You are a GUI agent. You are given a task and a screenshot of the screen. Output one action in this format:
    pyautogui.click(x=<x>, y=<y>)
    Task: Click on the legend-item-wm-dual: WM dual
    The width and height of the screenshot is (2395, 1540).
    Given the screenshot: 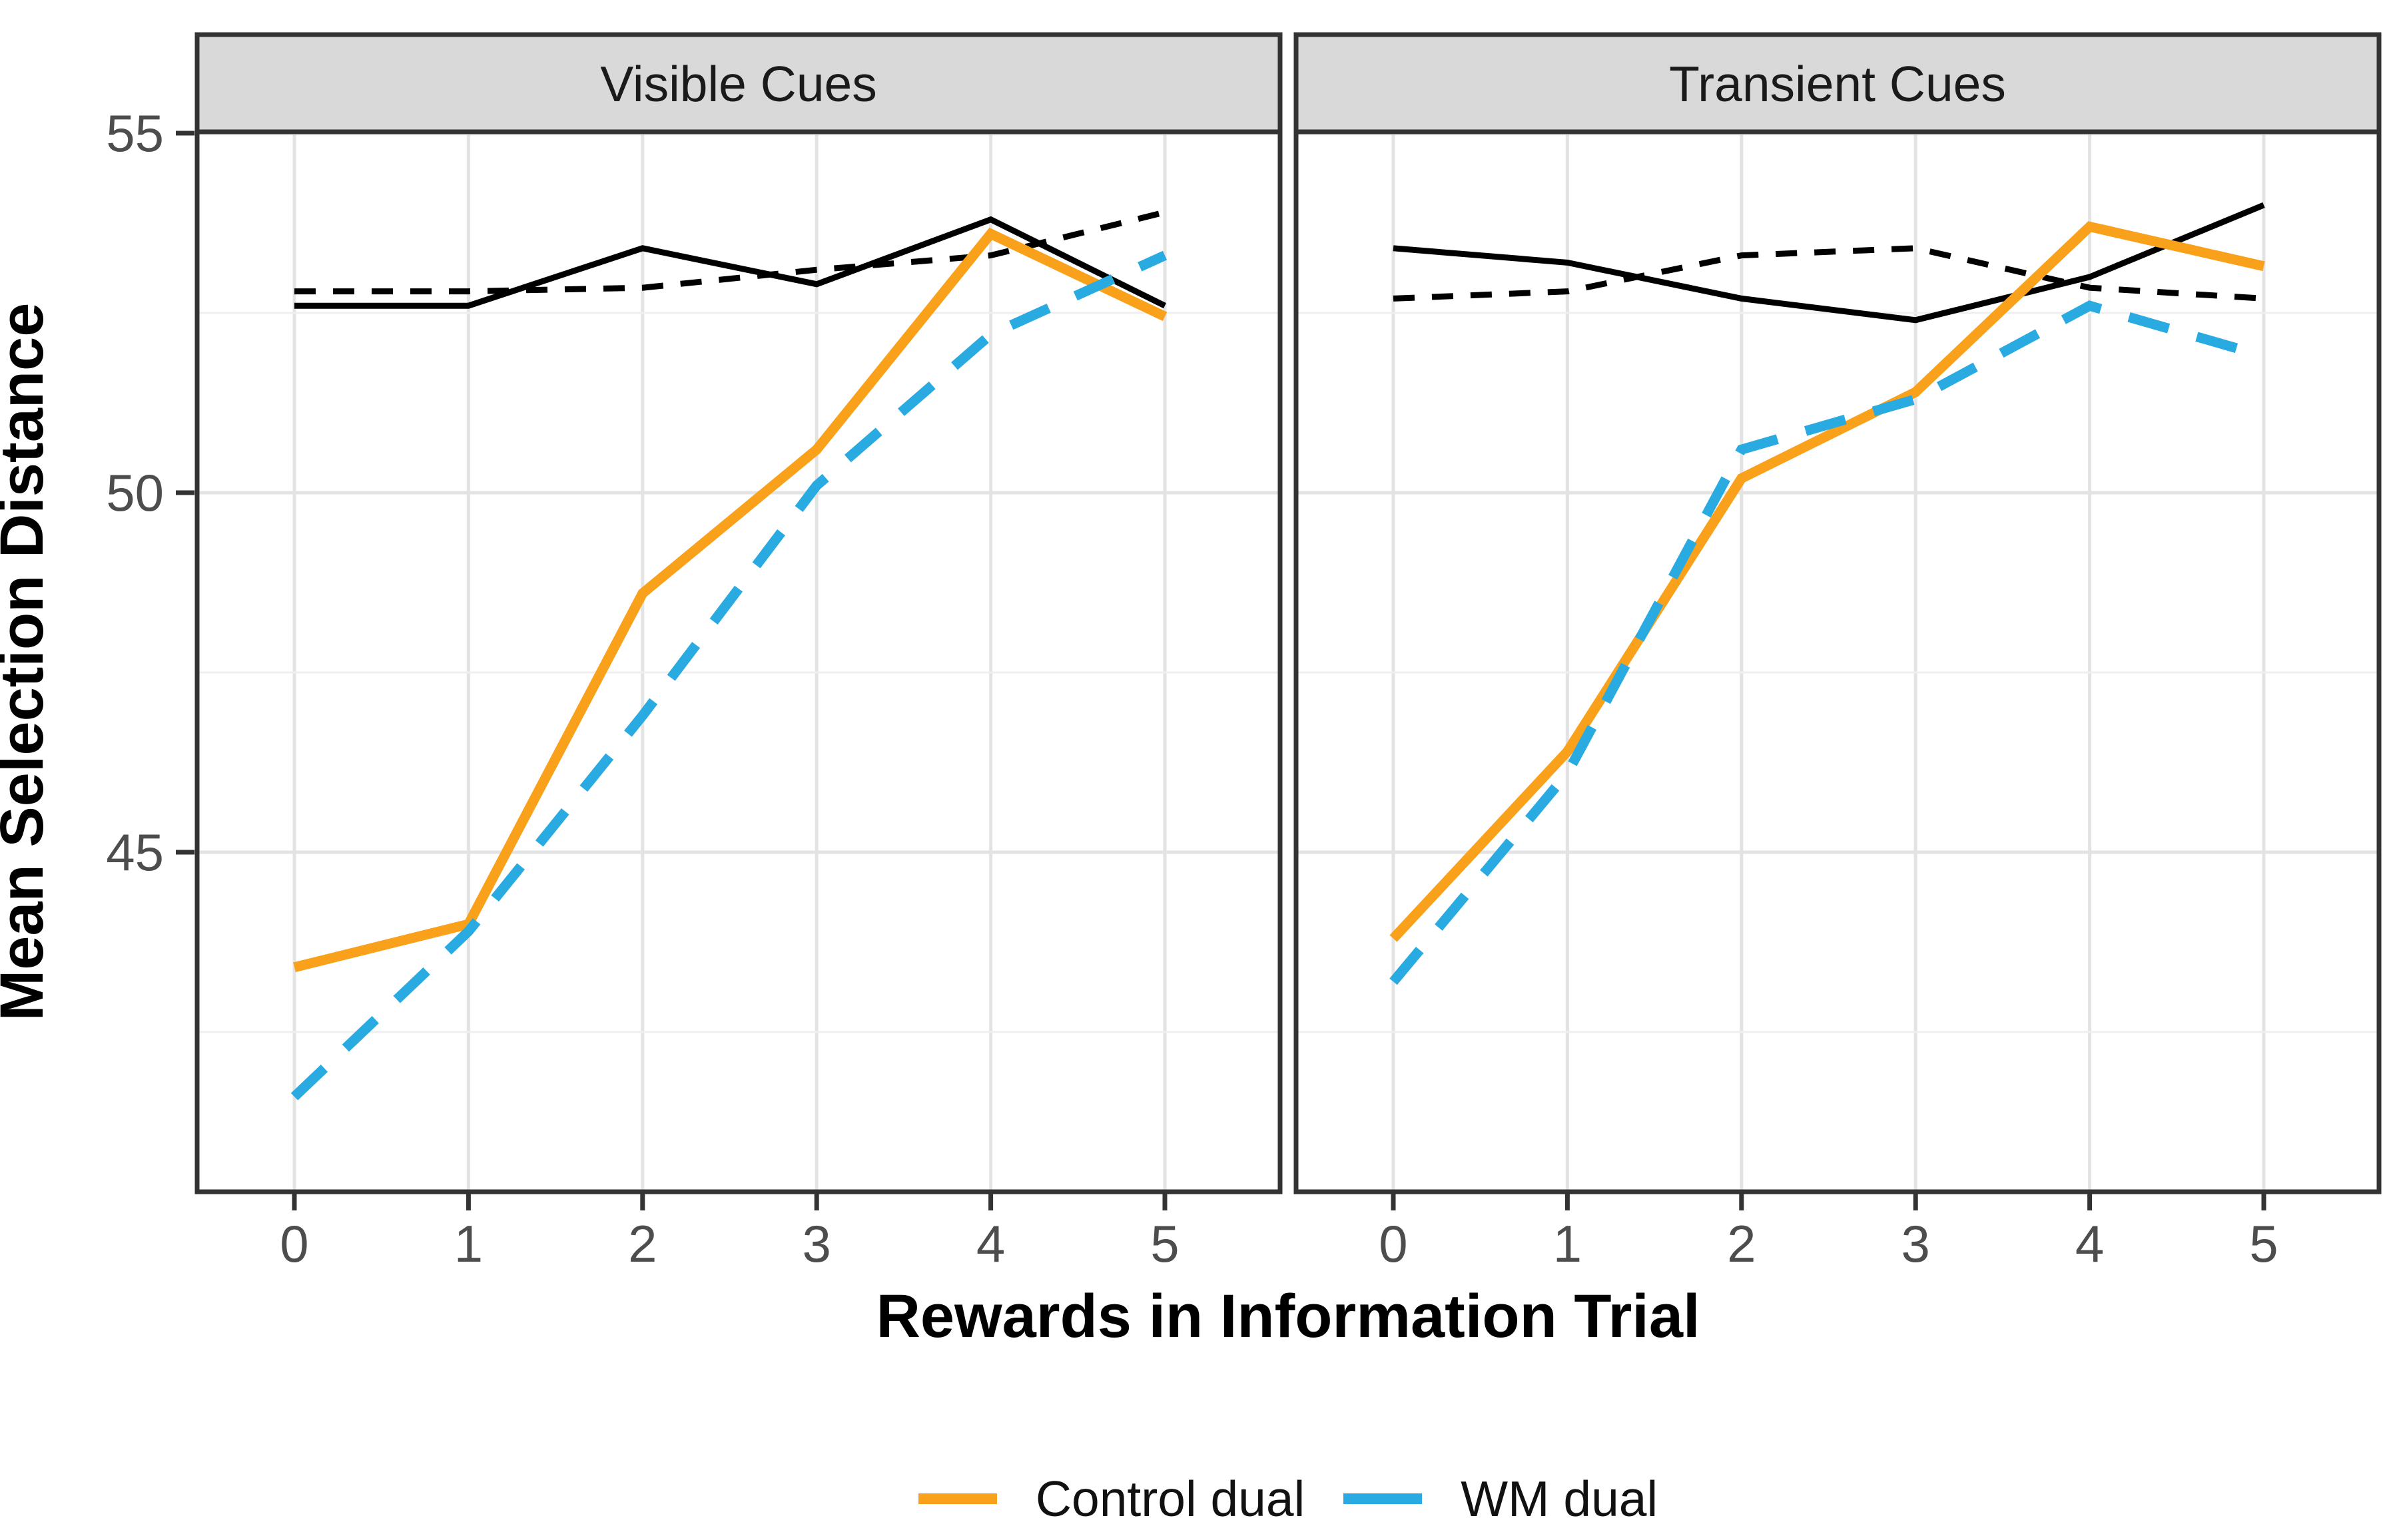 What is the action you would take?
    pyautogui.click(x=1500, y=1498)
    